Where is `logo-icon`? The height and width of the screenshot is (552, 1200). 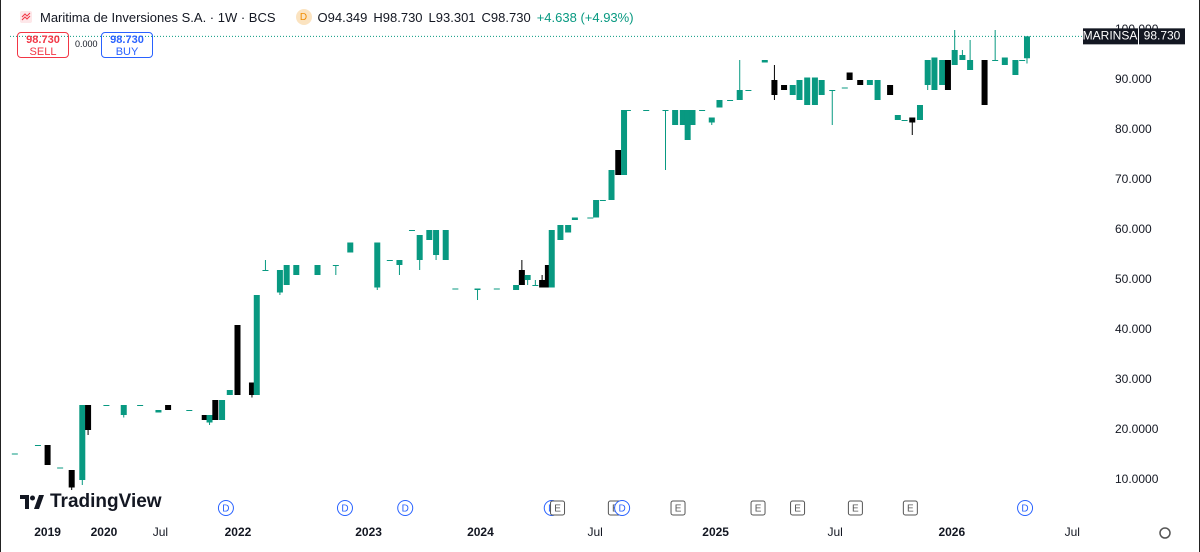 logo-icon is located at coordinates (32, 502).